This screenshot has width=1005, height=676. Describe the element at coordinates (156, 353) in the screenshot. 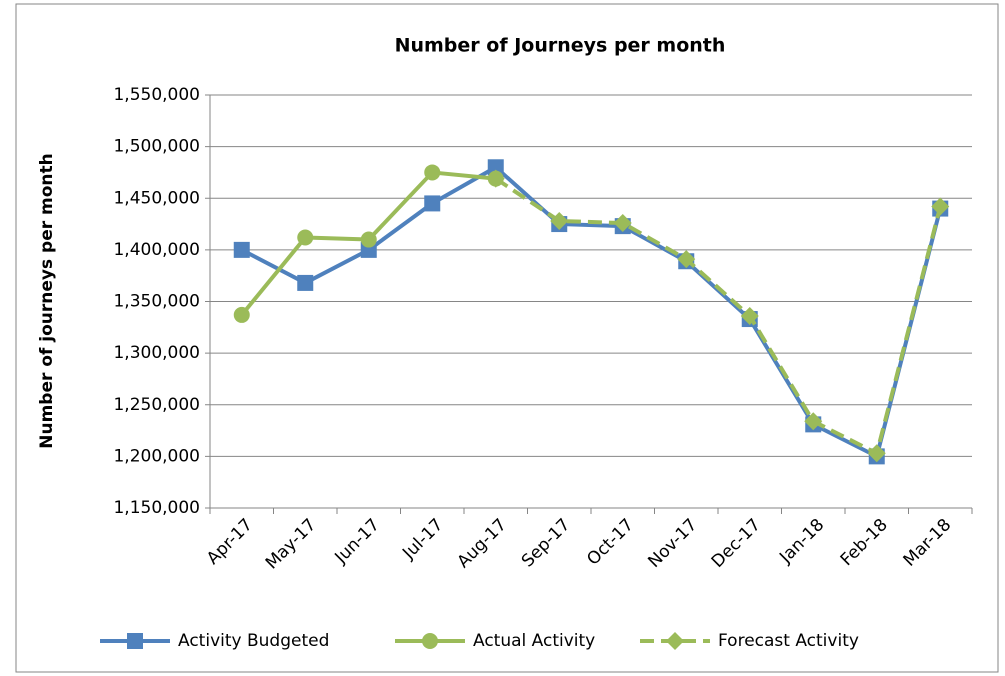

I see `y-tick-label: 1,300,000` at that location.